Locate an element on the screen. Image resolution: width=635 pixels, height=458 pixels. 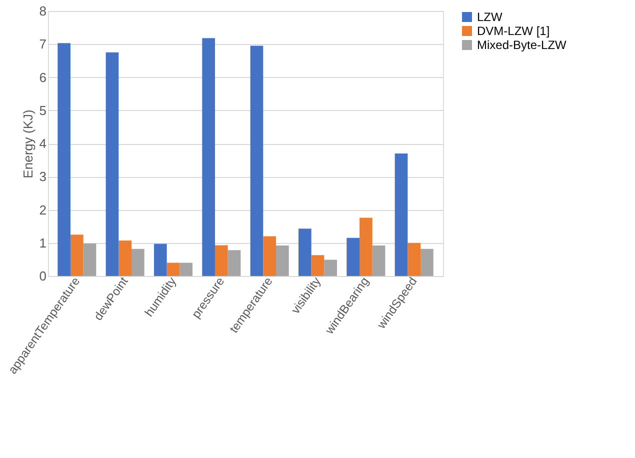
legend-label: DVM-LZW [1] is located at coordinates (513, 31).